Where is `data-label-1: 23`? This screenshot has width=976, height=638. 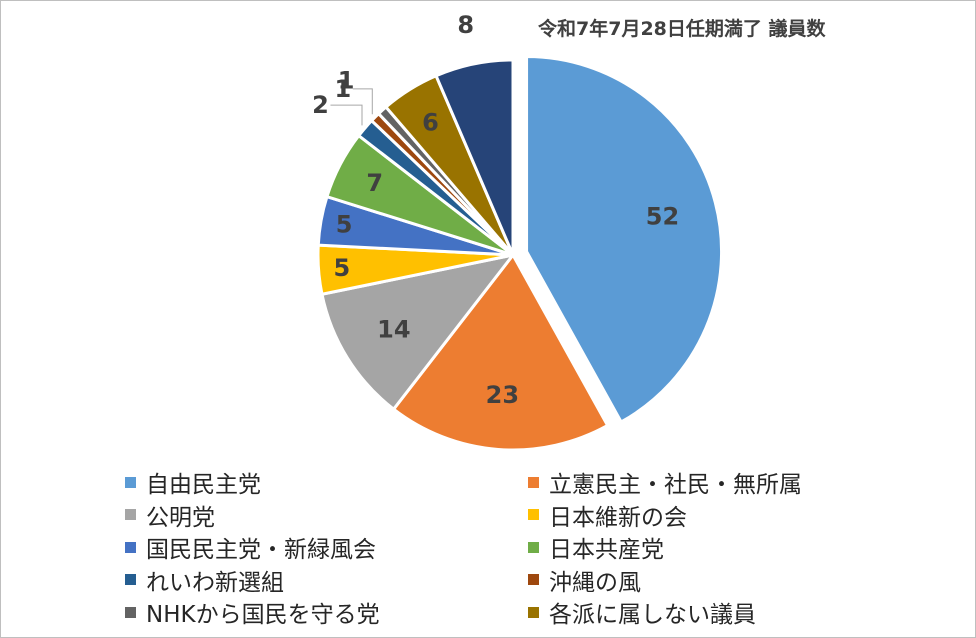
data-label-1: 23 is located at coordinates (502, 395).